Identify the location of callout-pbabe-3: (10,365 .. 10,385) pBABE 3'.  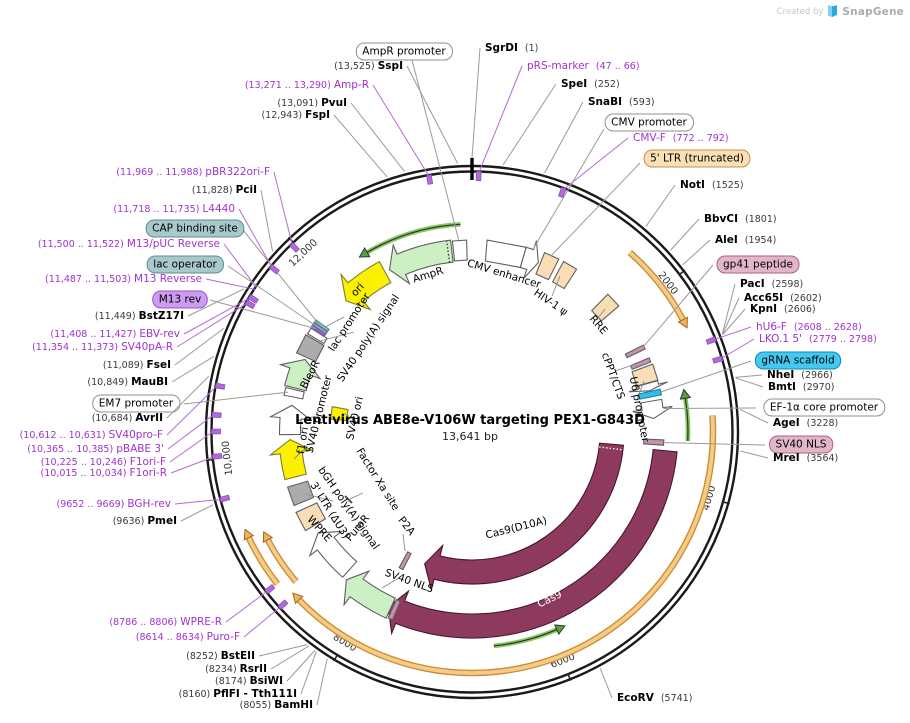
(120, 434).